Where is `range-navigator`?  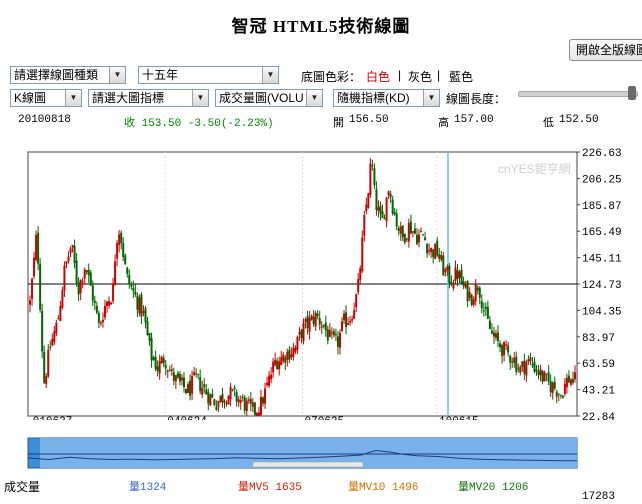
range-navigator is located at coordinates (321, 453).